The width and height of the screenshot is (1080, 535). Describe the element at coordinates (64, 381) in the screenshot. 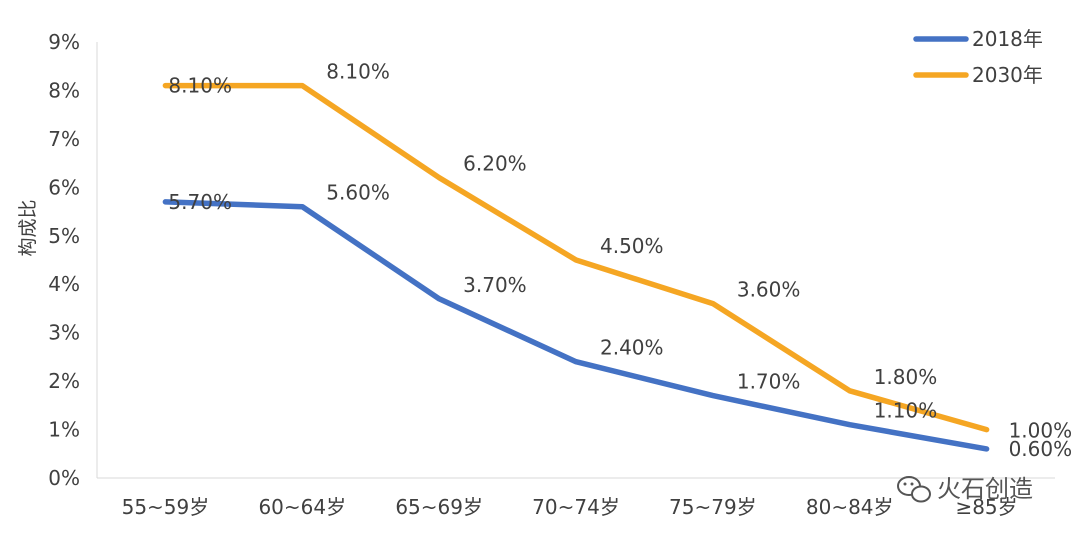

I see `y-tick-label: 2%` at that location.